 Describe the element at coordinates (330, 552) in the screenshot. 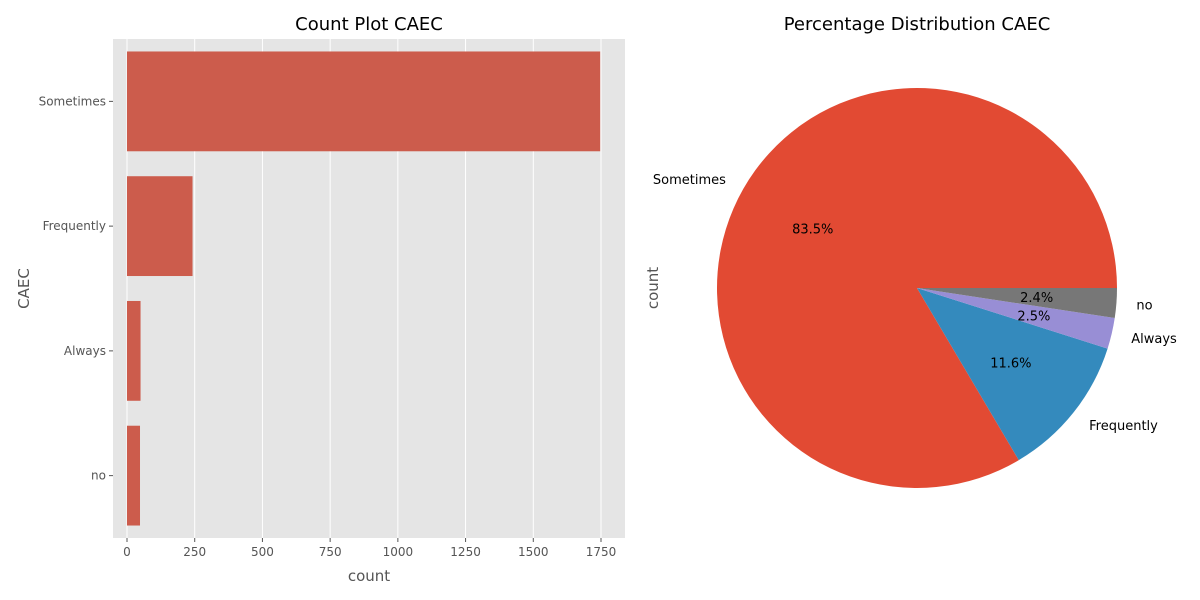

I see `x-tick-label: 750` at that location.